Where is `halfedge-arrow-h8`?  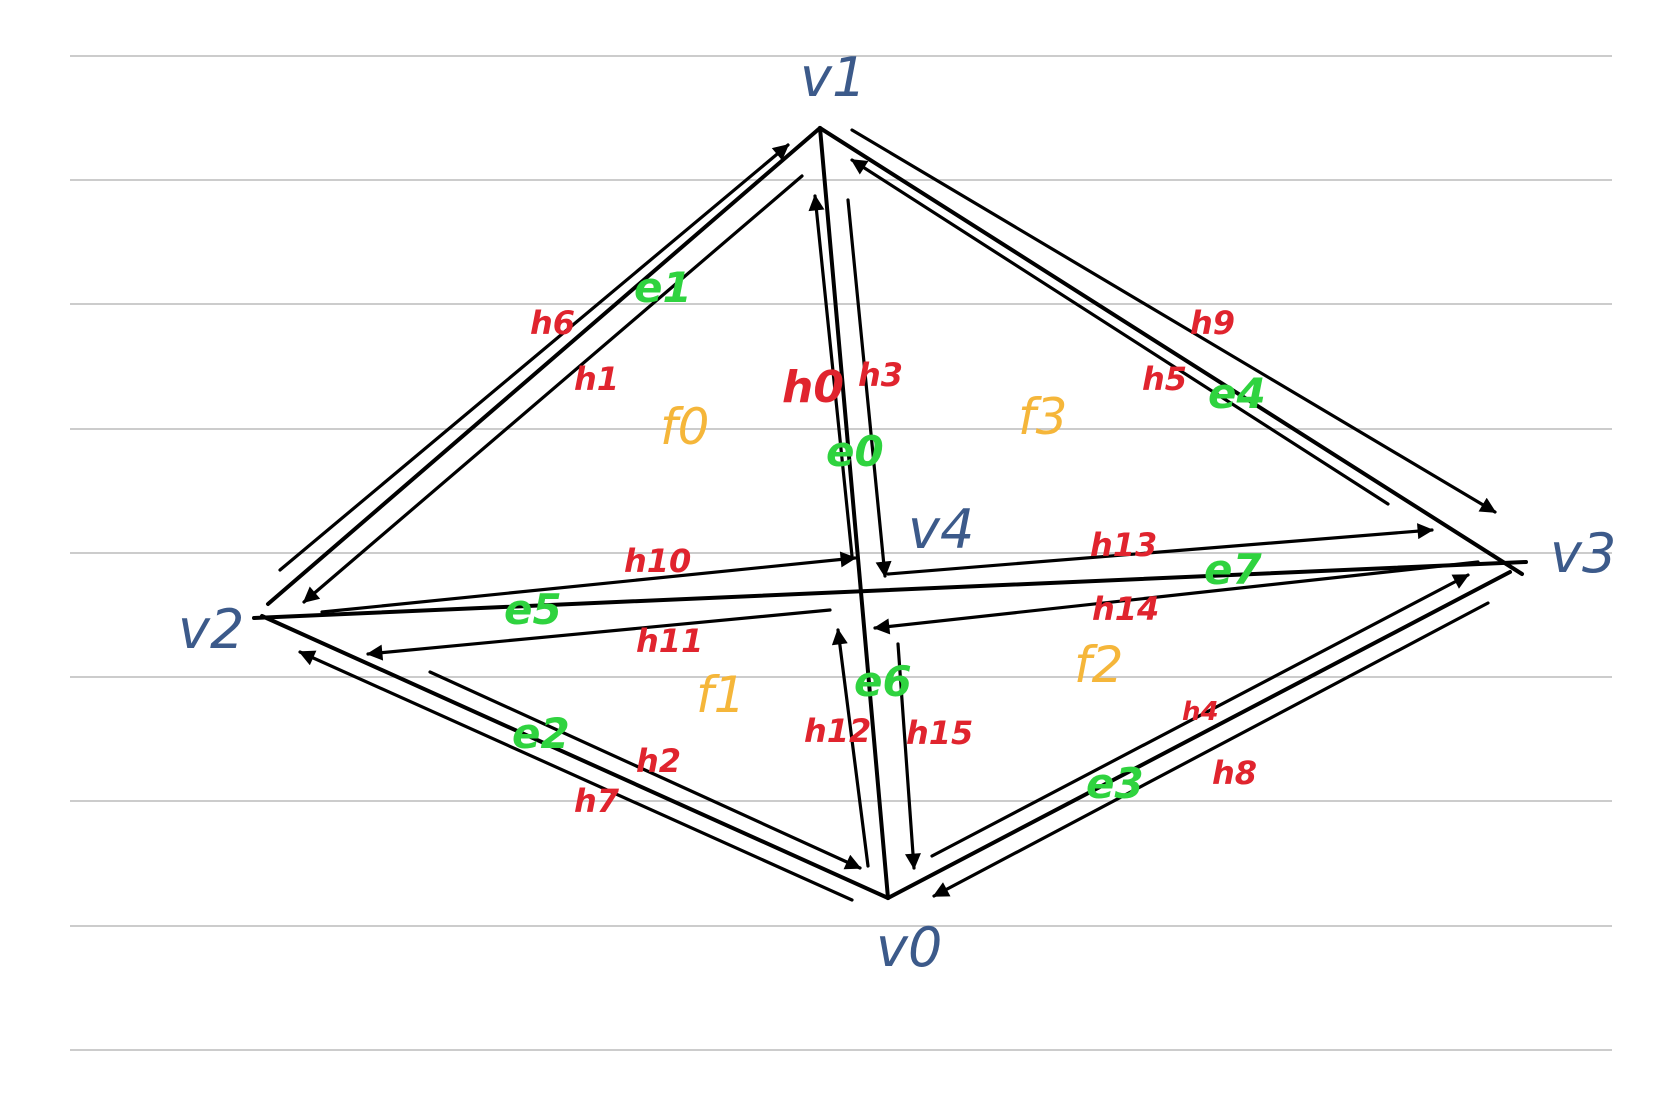 halfedge-arrow-h8 is located at coordinates (1211, 749).